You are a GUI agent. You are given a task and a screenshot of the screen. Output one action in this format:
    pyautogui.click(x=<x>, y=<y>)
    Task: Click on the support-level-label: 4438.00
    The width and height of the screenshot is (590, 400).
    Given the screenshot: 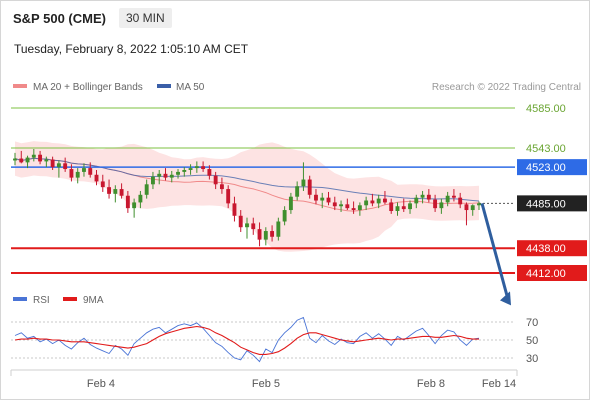 What is the action you would take?
    pyautogui.click(x=546, y=249)
    